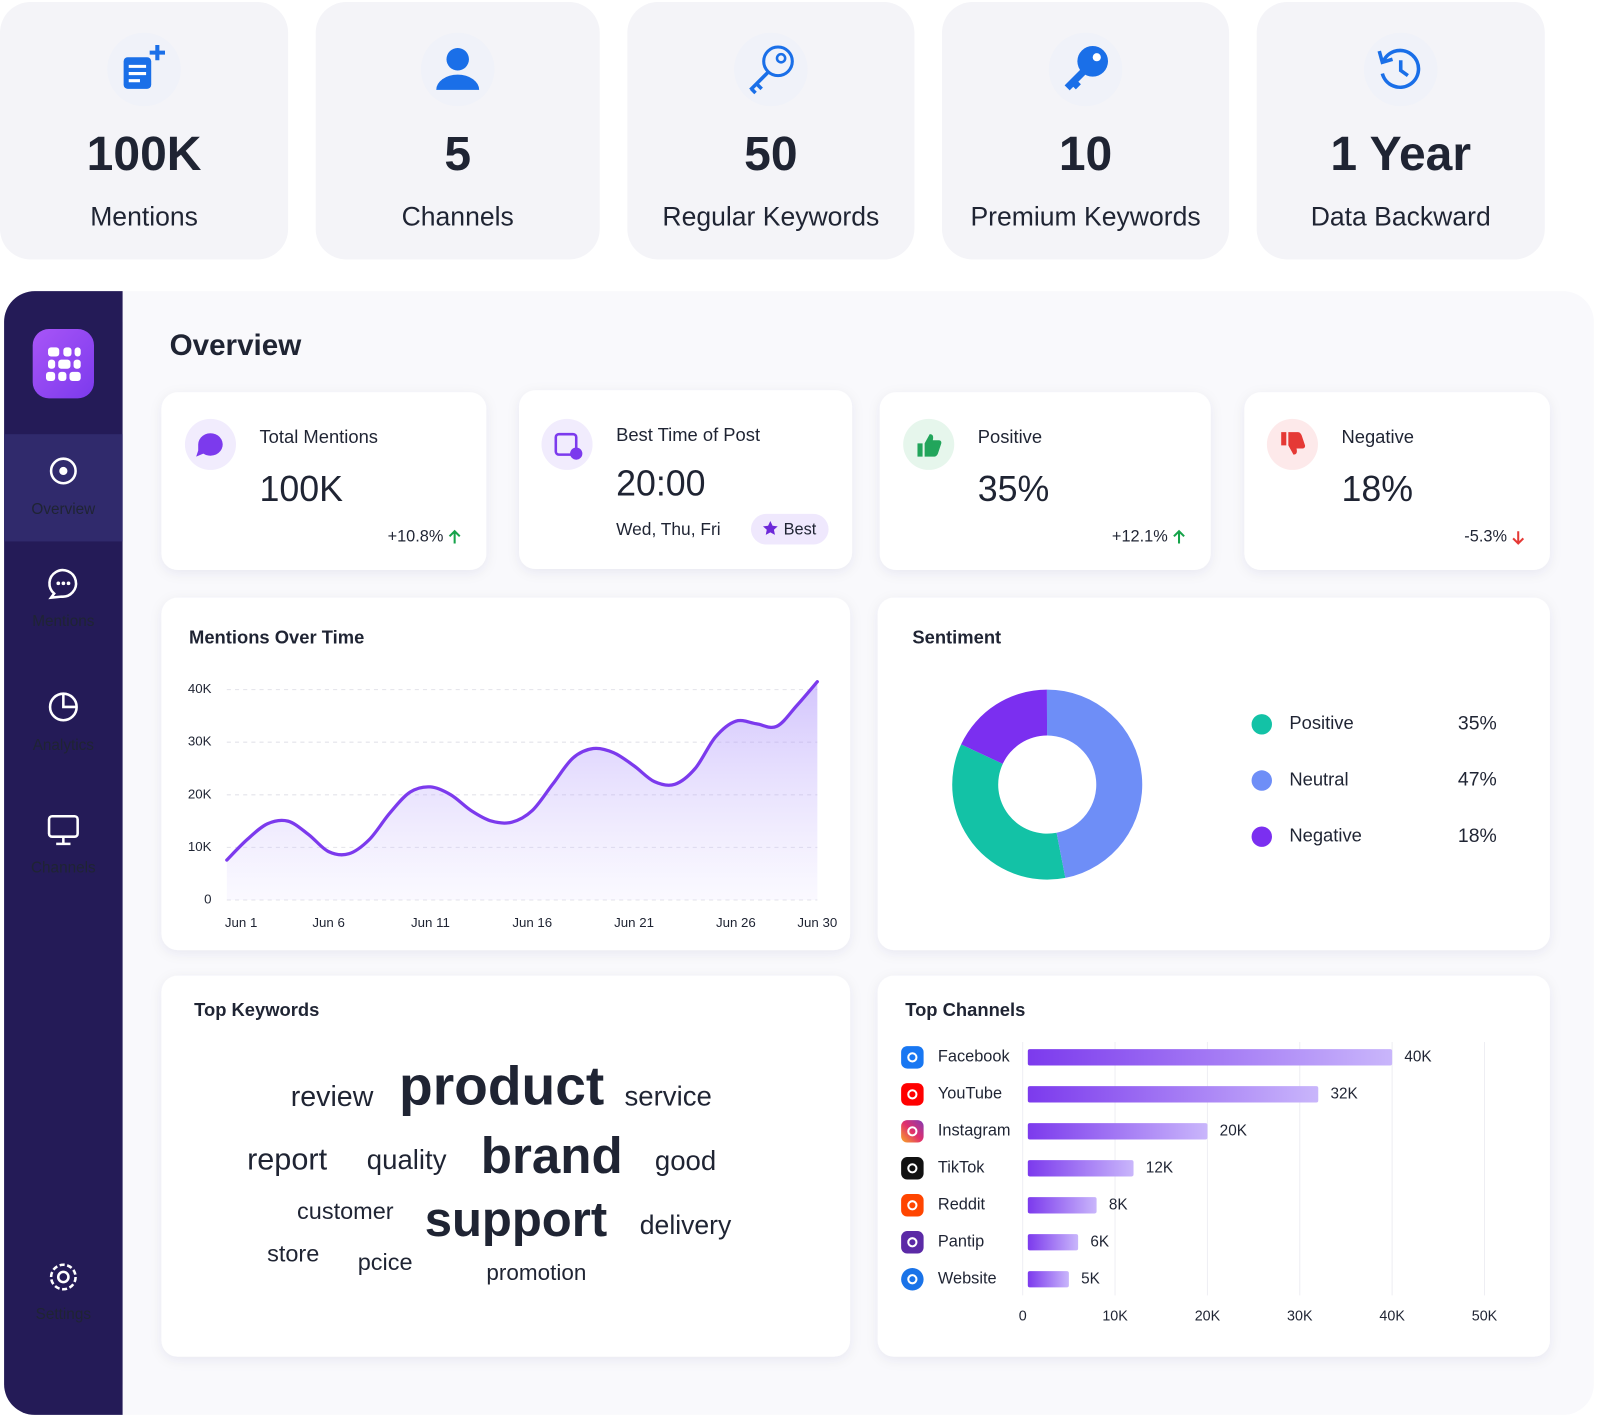 The width and height of the screenshot is (1602, 1419). Describe the element at coordinates (686, 1225) in the screenshot. I see `keyword: delivery` at that location.